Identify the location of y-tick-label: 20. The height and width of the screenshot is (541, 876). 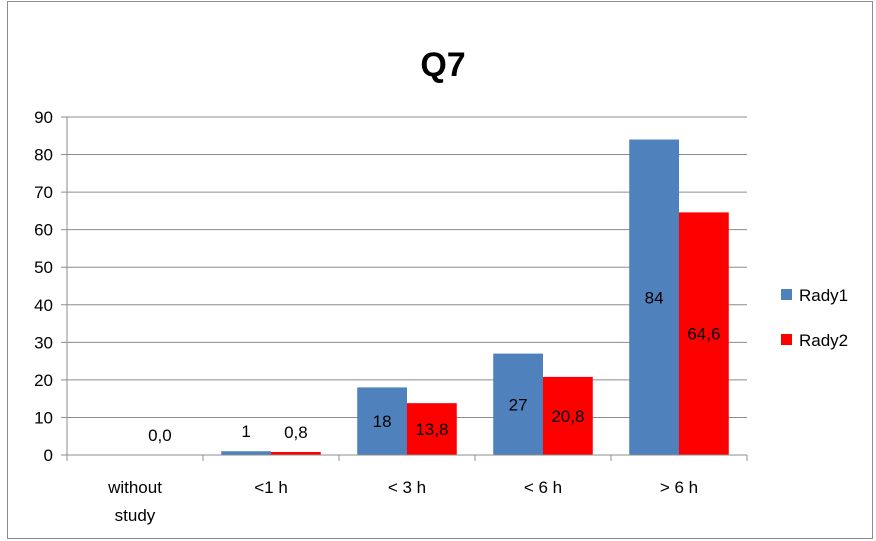
(43, 380).